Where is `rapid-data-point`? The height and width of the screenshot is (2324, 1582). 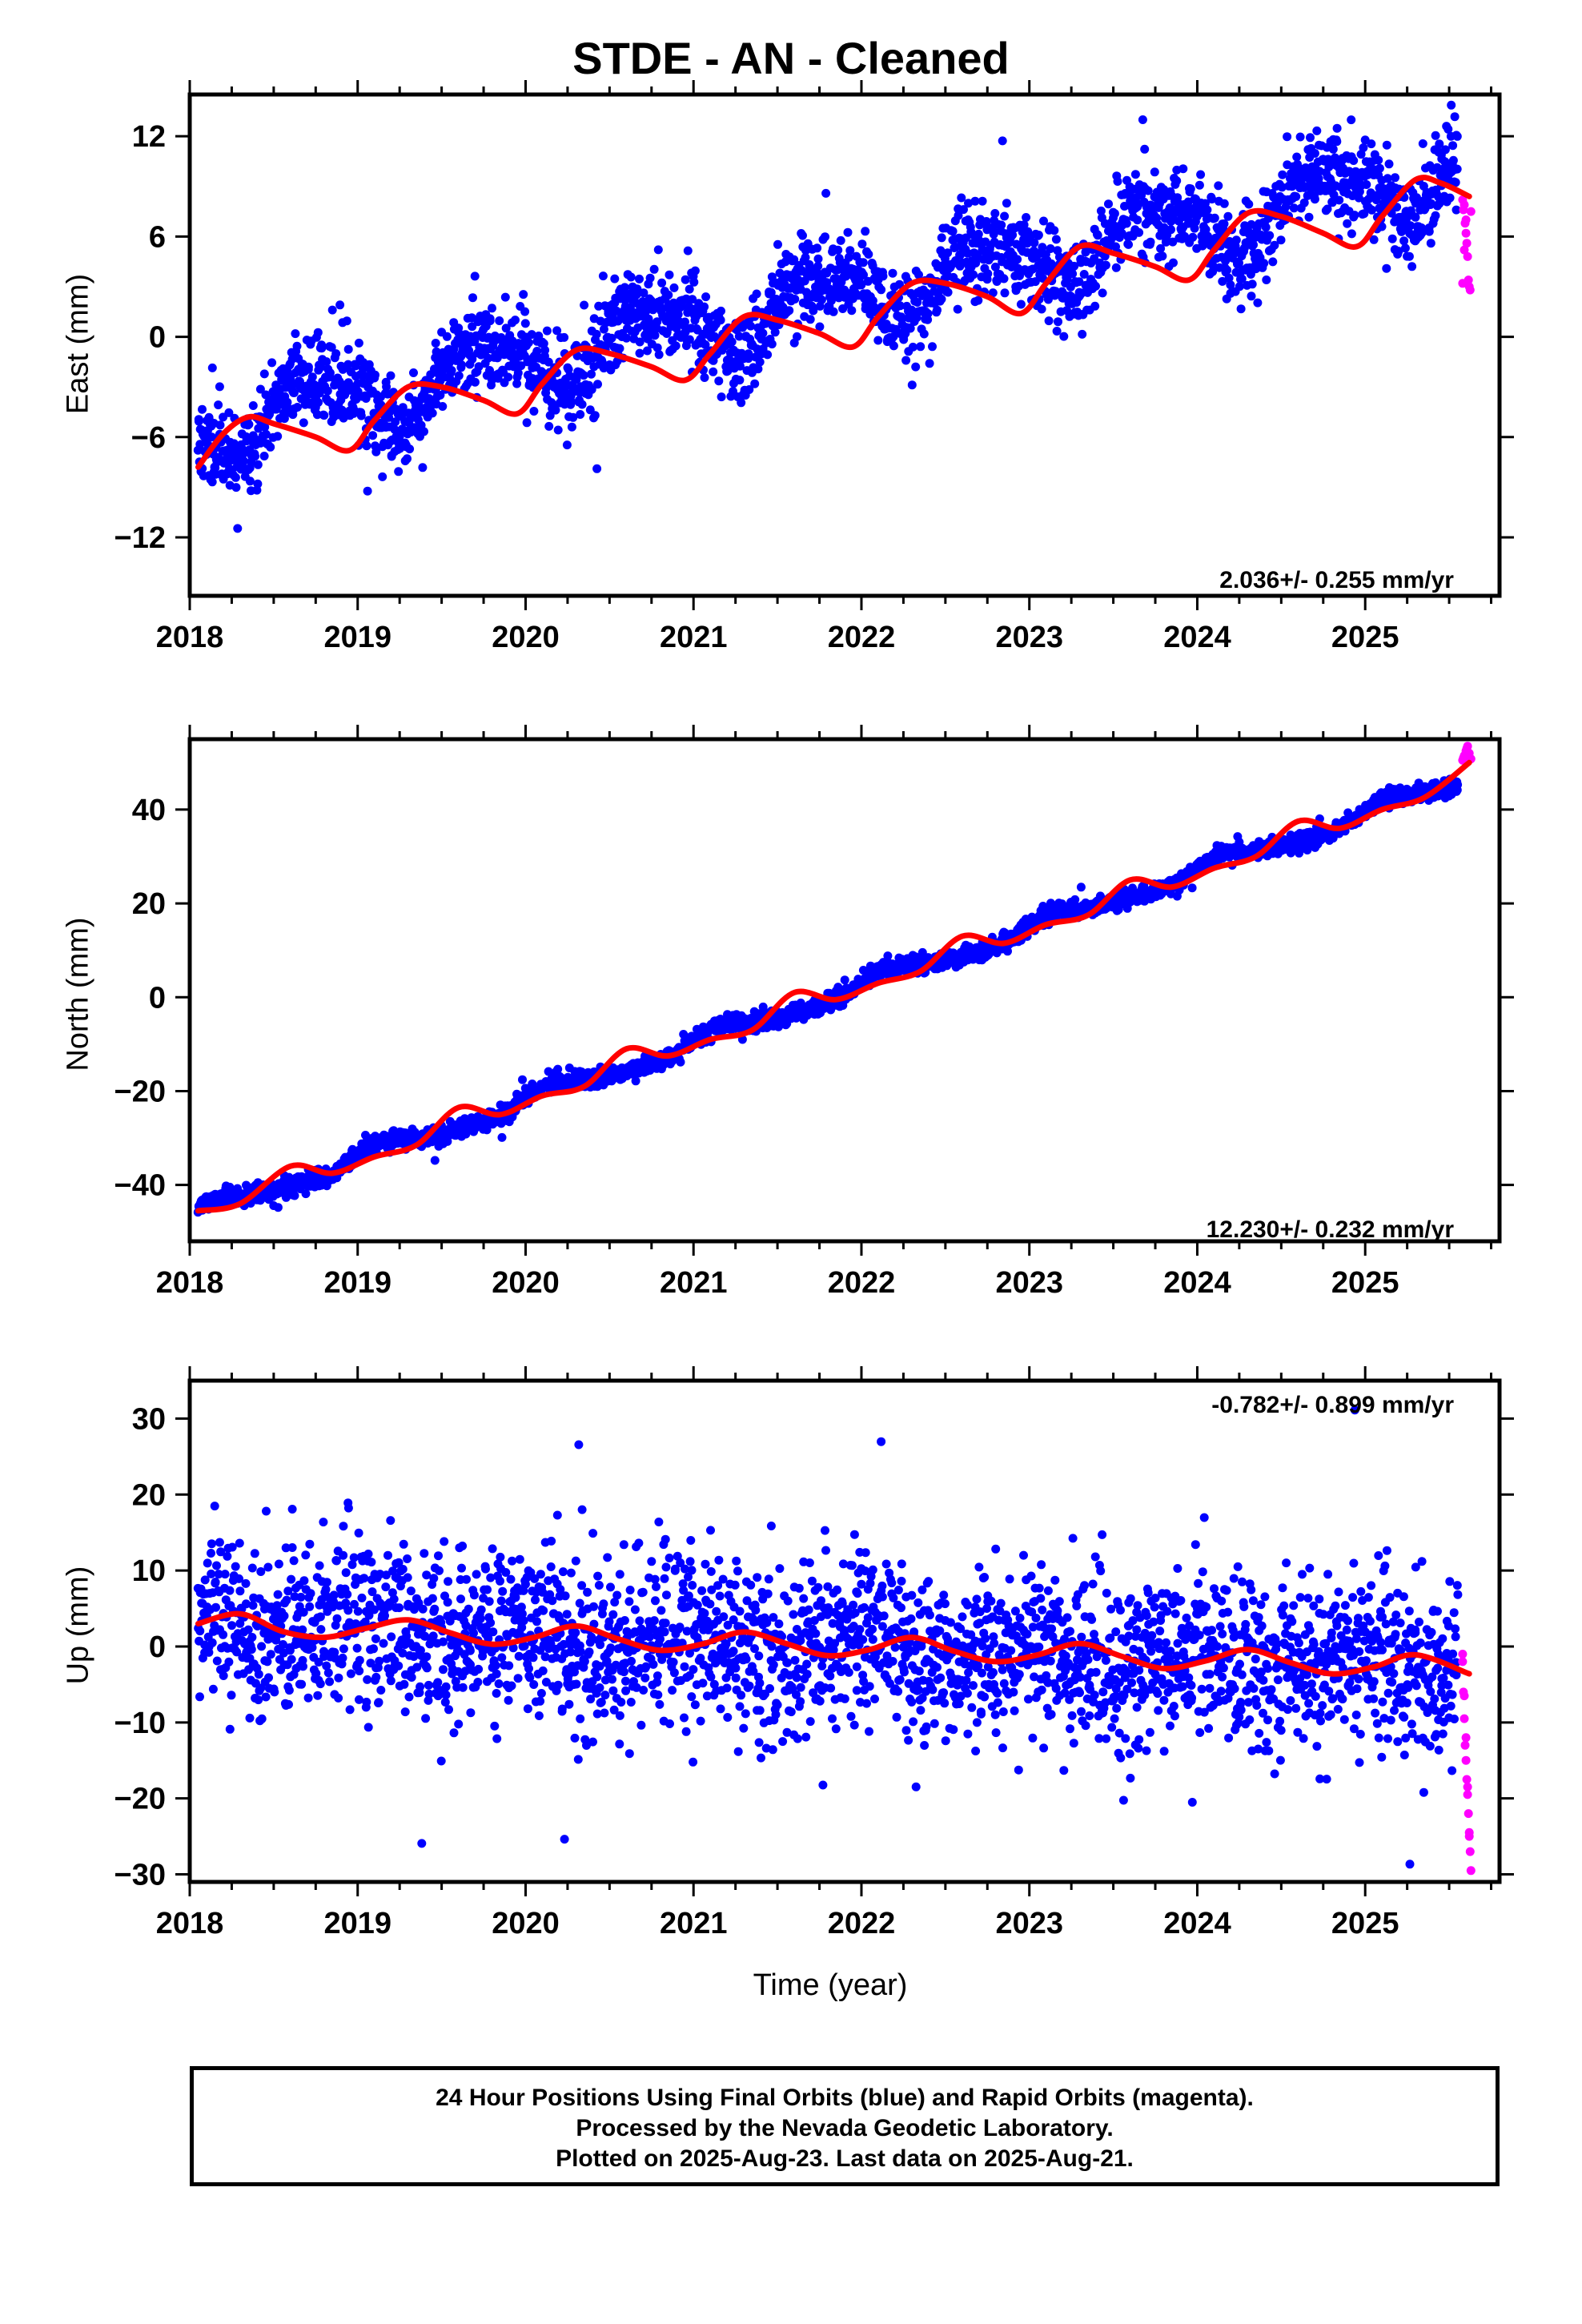
rapid-data-point is located at coordinates (1466, 219).